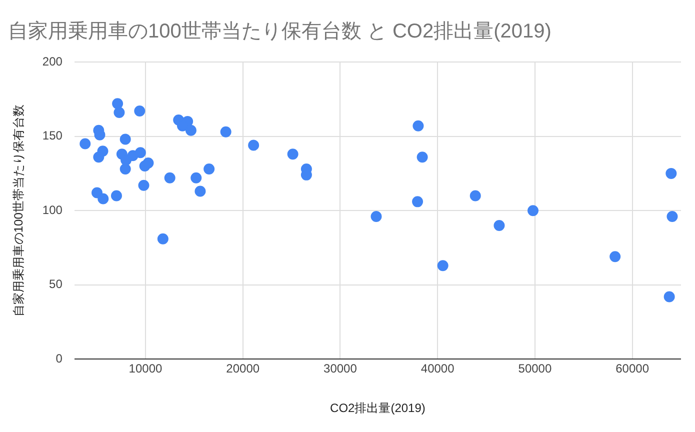  I want to click on y-tick-label: 150, so click(52, 135).